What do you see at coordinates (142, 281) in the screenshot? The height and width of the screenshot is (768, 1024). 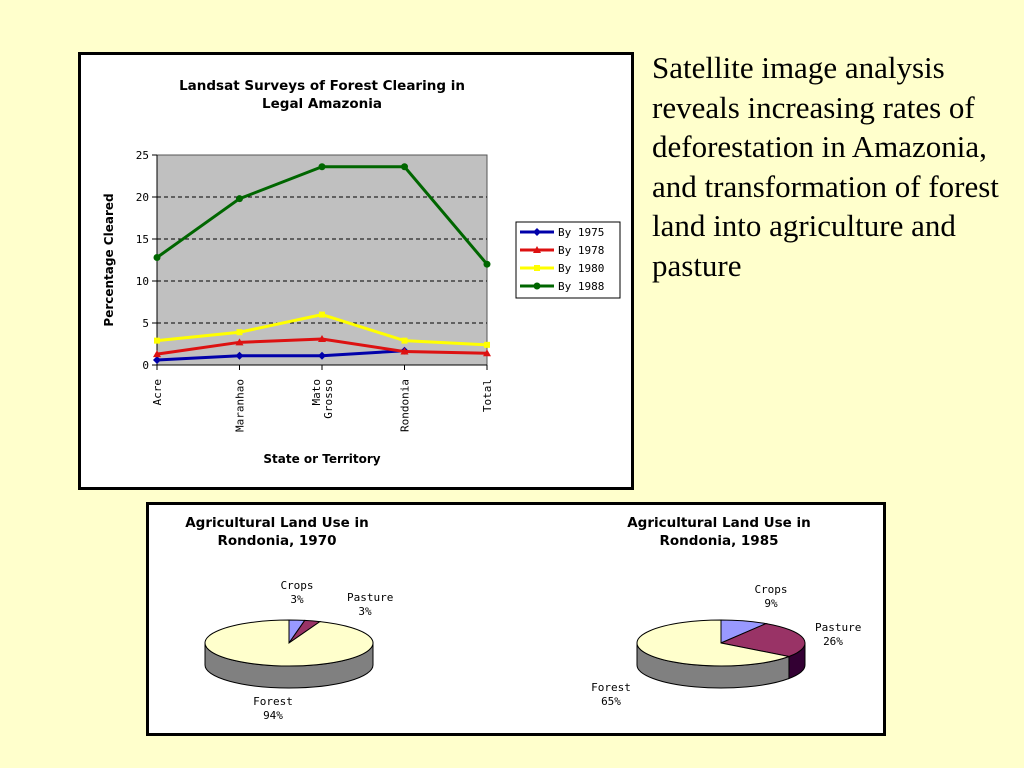 I see `y-tick-label: 10` at bounding box center [142, 281].